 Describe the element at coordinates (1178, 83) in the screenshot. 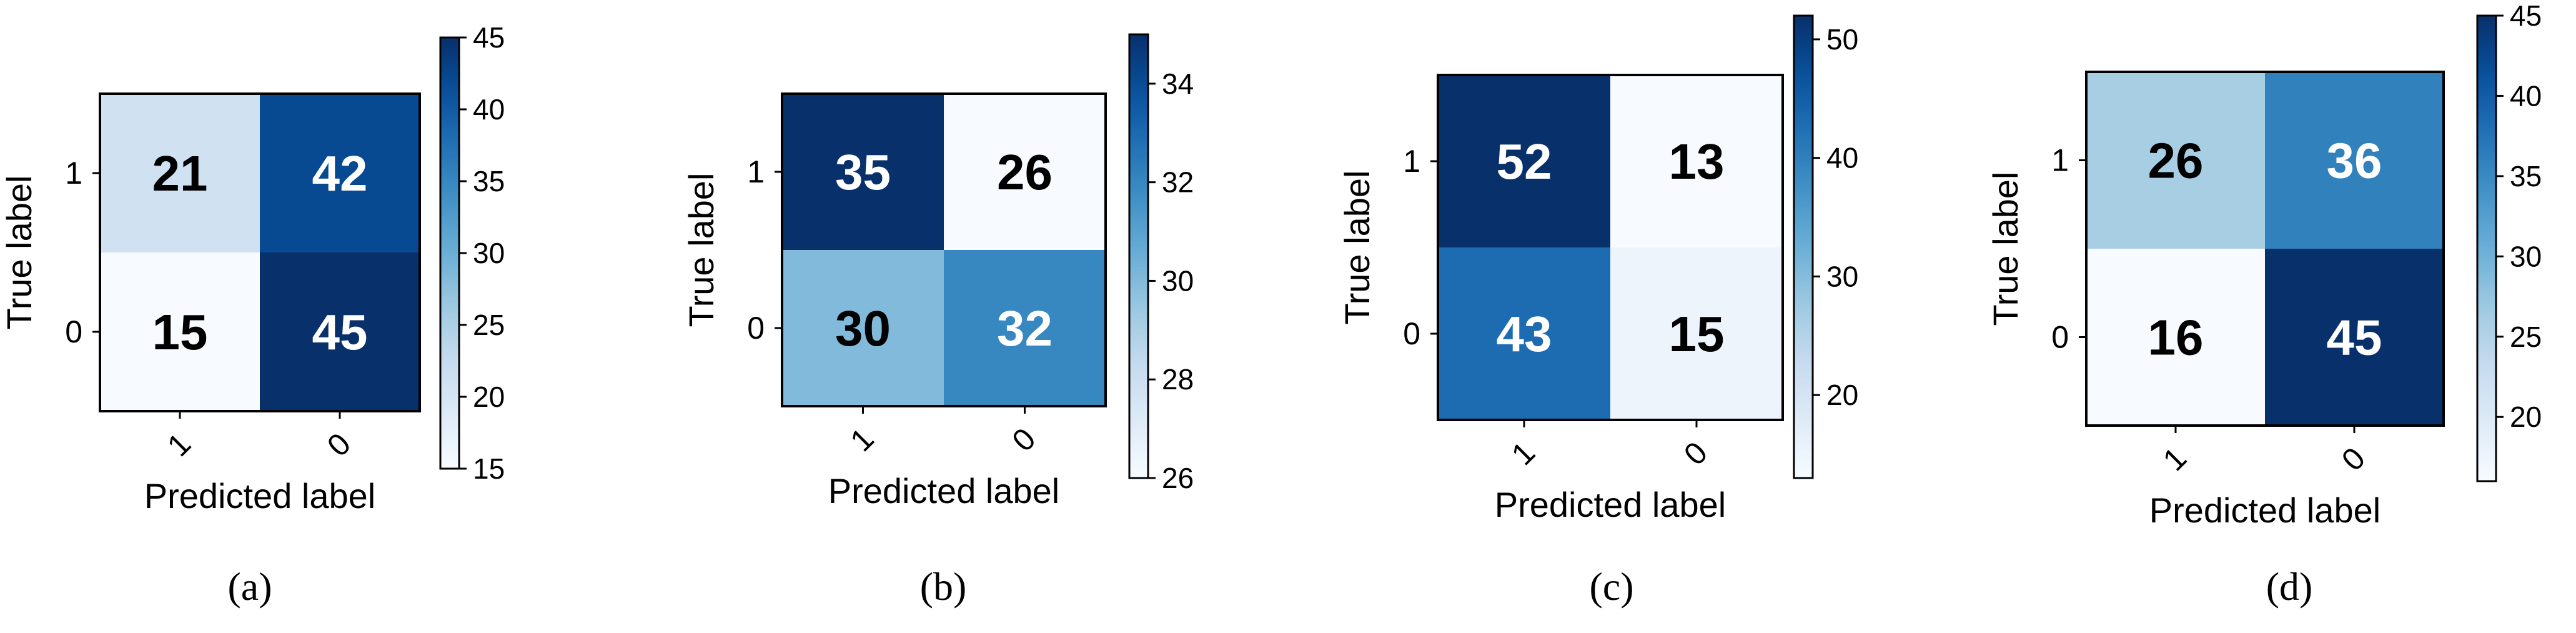

I see `colorbar-tick-label: 34` at that location.